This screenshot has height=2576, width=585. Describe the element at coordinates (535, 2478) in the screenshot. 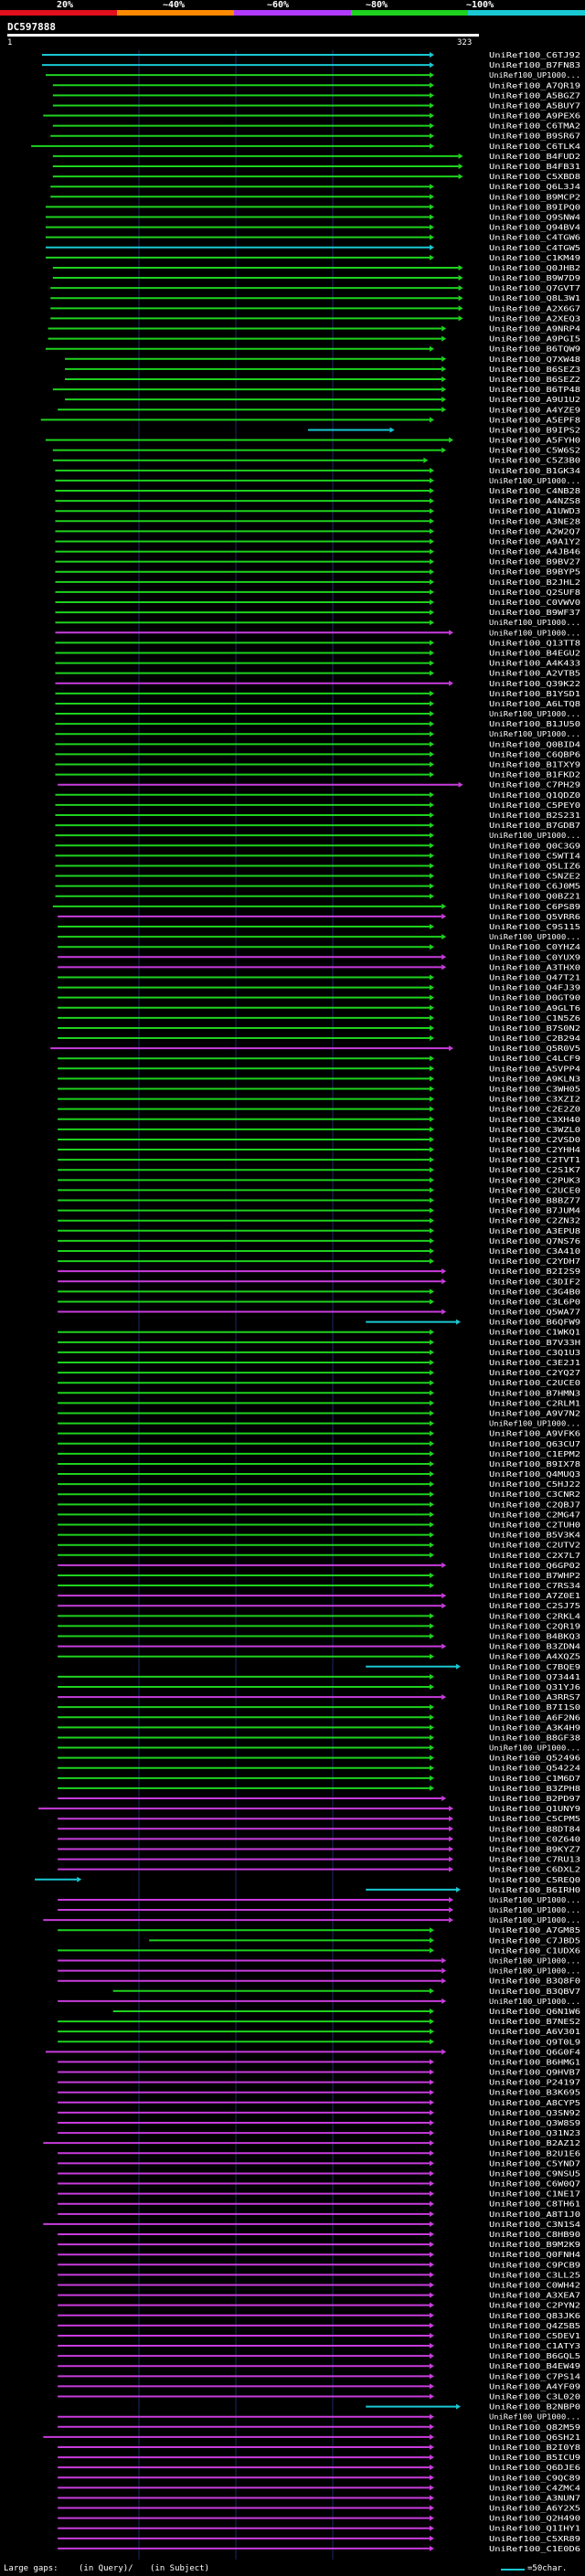

I see `hit-label: UniRef100_C9QC89` at that location.